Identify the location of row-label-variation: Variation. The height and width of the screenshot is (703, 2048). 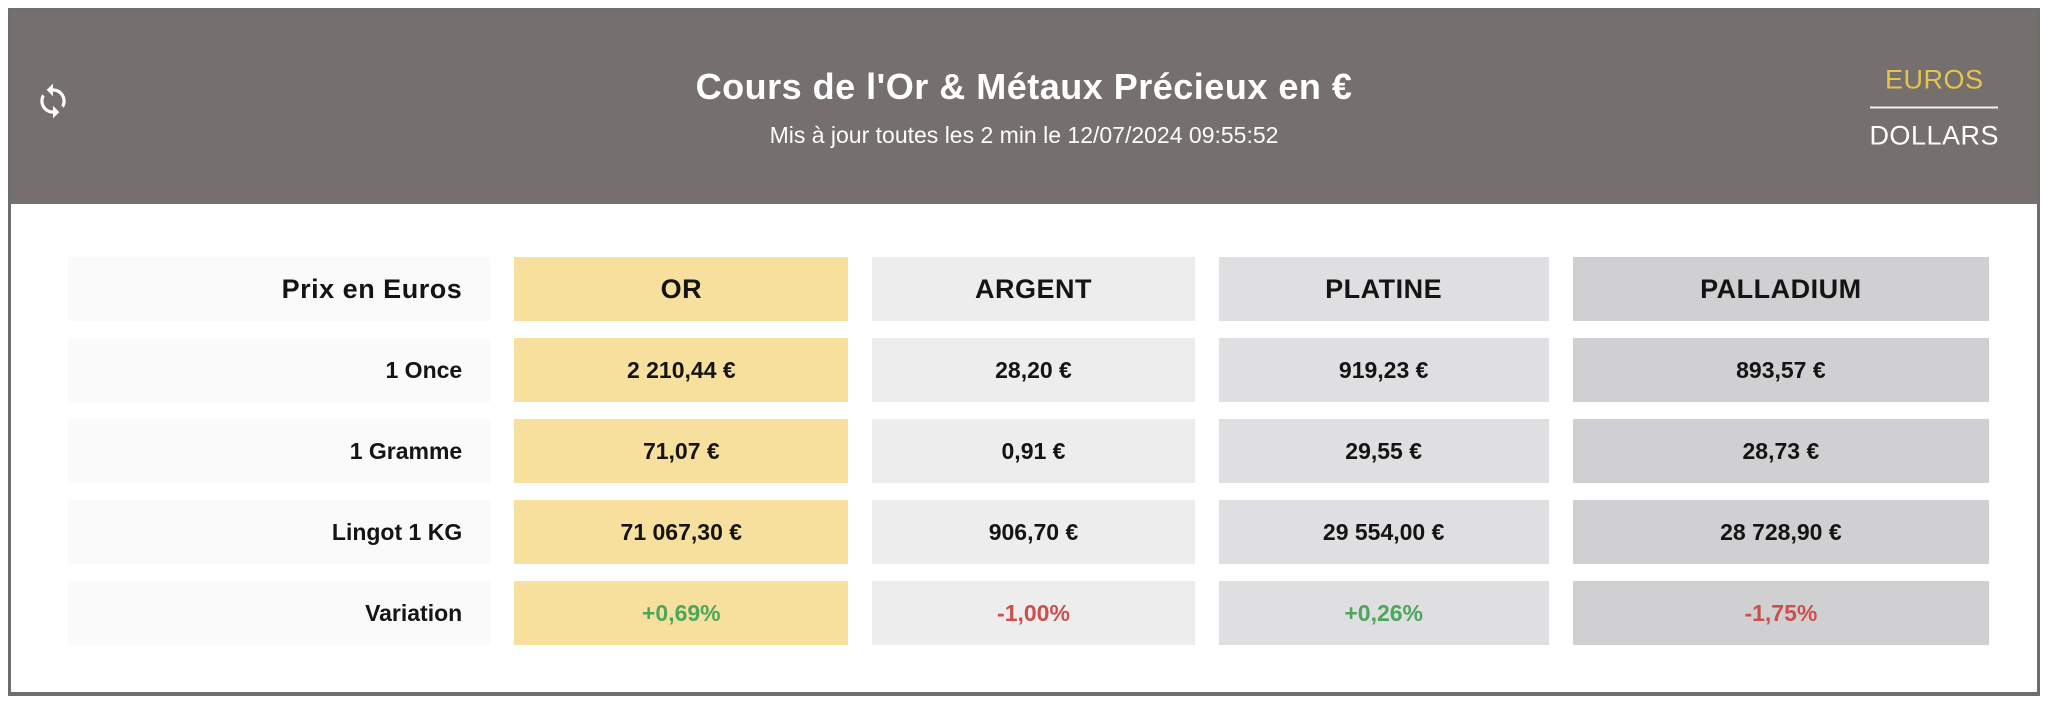
(279, 613).